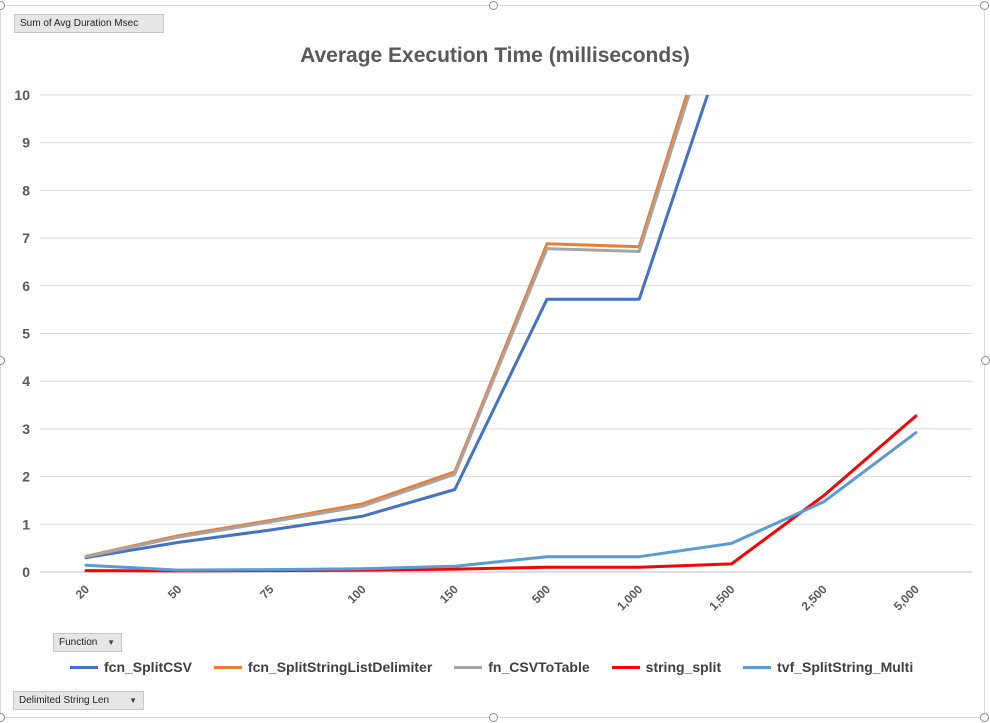  I want to click on series-field-label: Function, so click(78, 642).